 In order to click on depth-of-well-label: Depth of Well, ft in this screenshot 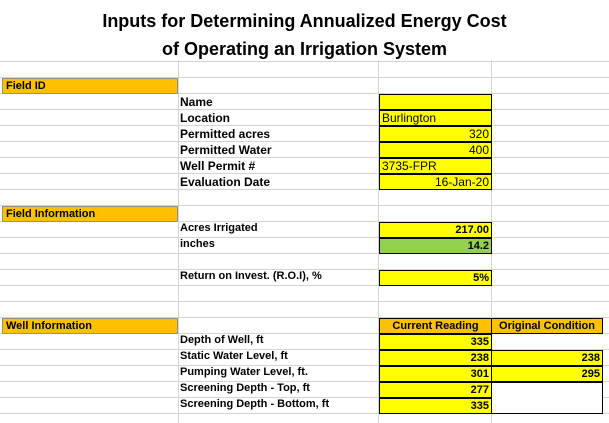, I will do `click(222, 340)`.